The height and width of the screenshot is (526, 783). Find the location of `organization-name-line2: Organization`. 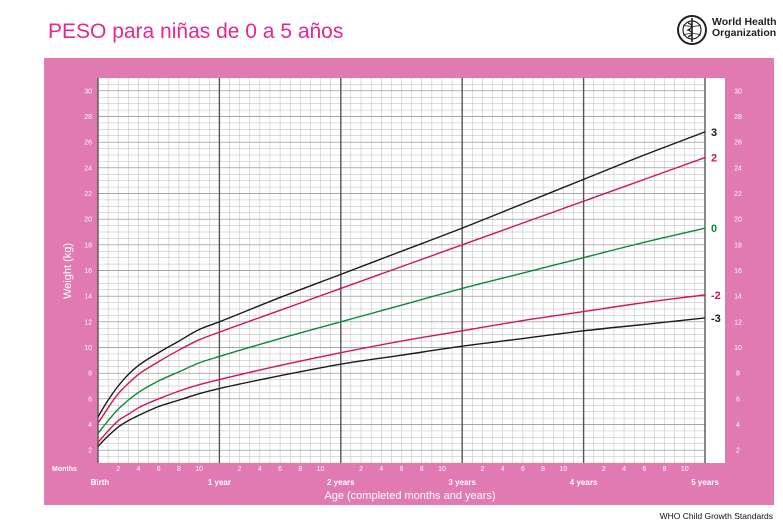

organization-name-line2: Organization is located at coordinates (744, 33).